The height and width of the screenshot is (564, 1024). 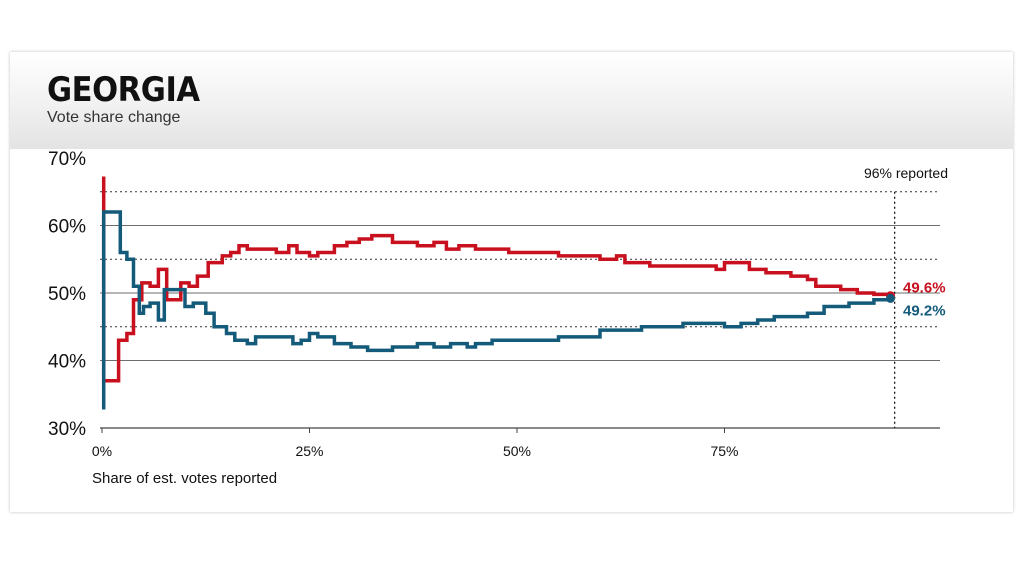 What do you see at coordinates (415, 443) in the screenshot?
I see `x-axis-ticks: 0% 25% 50% 75%` at bounding box center [415, 443].